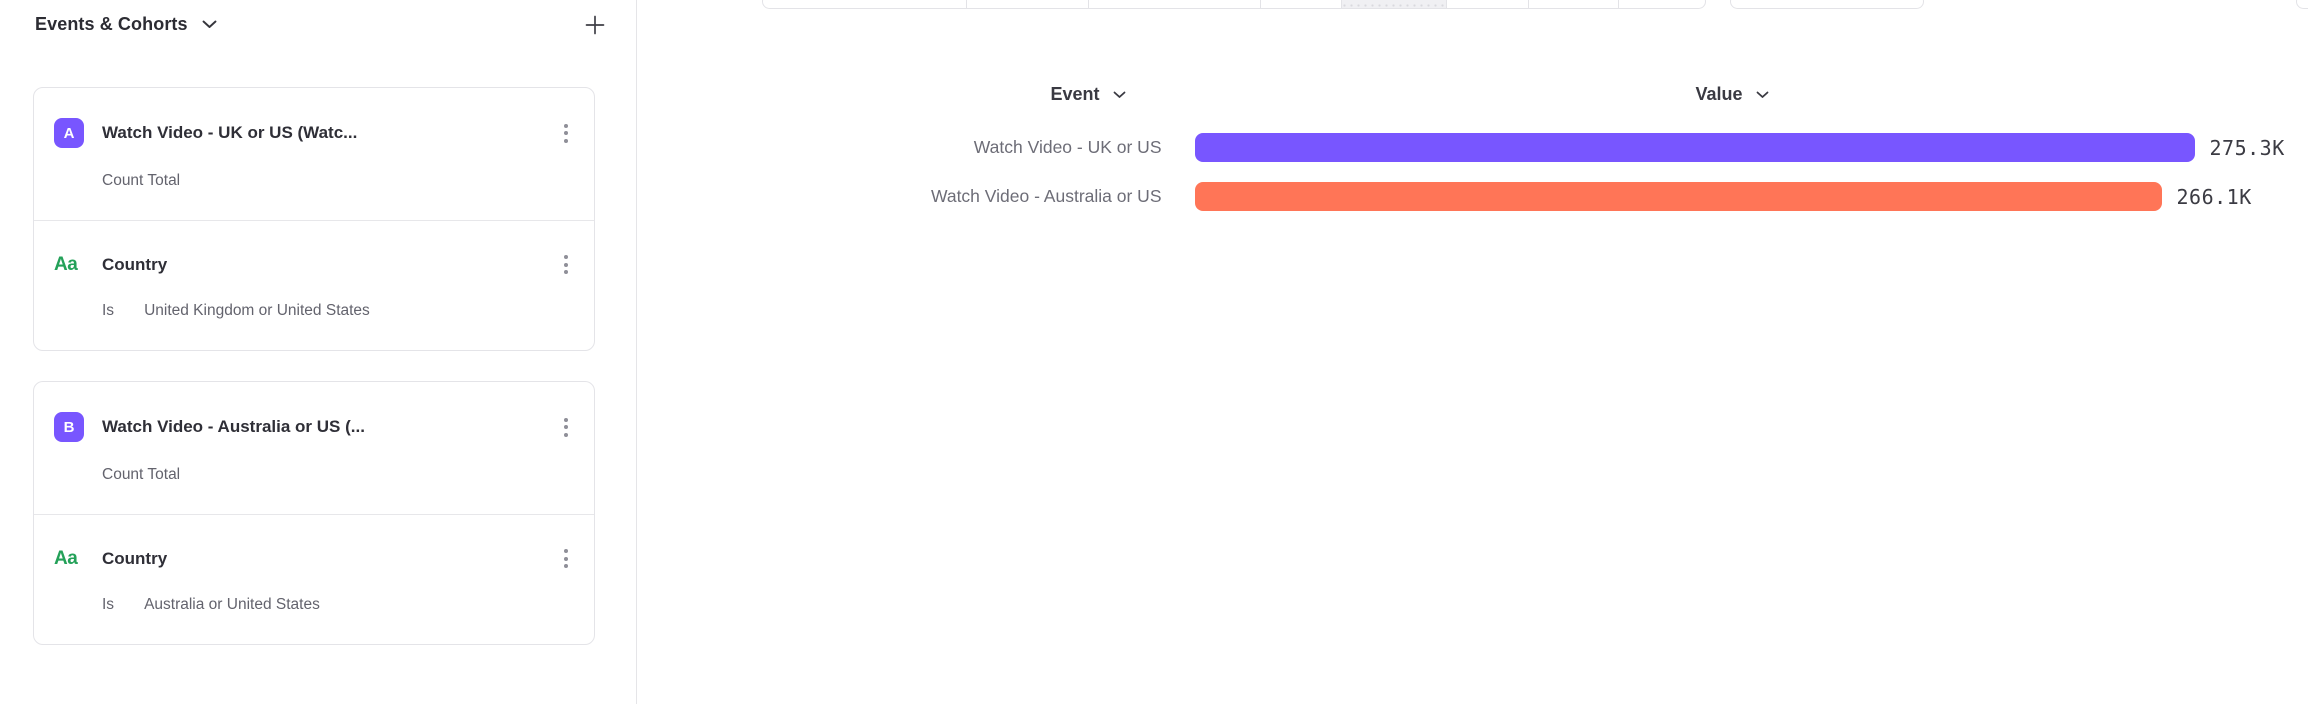 The height and width of the screenshot is (704, 2308). What do you see at coordinates (69, 427) in the screenshot?
I see `series-badge: B` at bounding box center [69, 427].